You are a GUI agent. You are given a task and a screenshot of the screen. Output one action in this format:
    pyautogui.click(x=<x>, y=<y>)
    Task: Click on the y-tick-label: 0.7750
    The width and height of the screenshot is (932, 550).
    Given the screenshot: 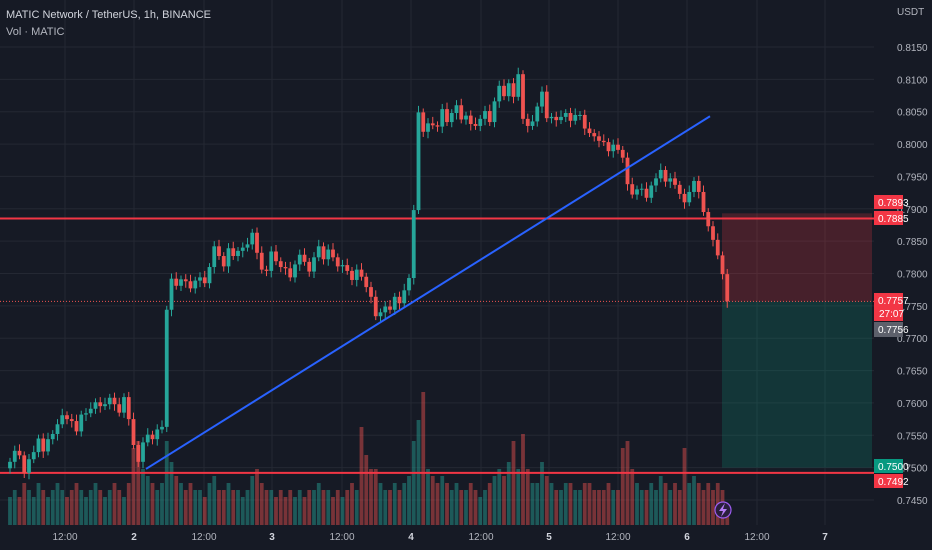 What is the action you would take?
    pyautogui.click(x=912, y=307)
    